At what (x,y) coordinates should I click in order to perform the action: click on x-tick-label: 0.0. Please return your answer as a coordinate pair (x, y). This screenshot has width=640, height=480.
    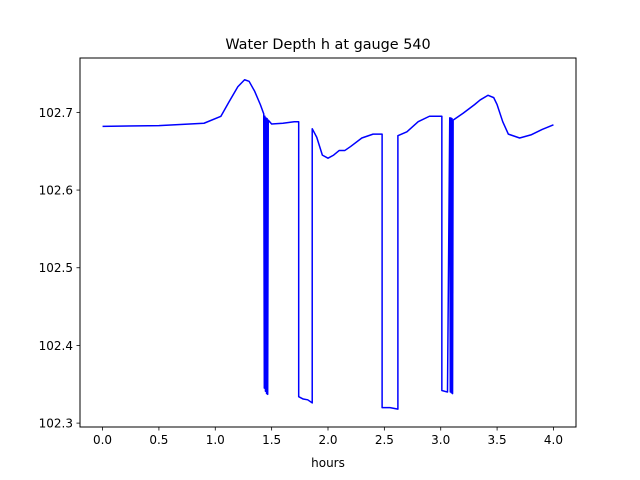
    Looking at the image, I should click on (102, 440).